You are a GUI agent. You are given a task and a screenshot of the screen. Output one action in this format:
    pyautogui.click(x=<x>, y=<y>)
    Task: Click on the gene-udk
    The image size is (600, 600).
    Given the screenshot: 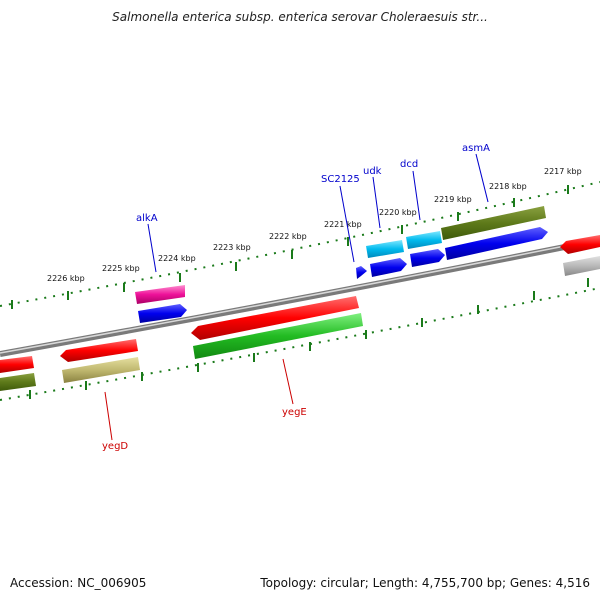 What is the action you would take?
    pyautogui.click(x=385, y=249)
    